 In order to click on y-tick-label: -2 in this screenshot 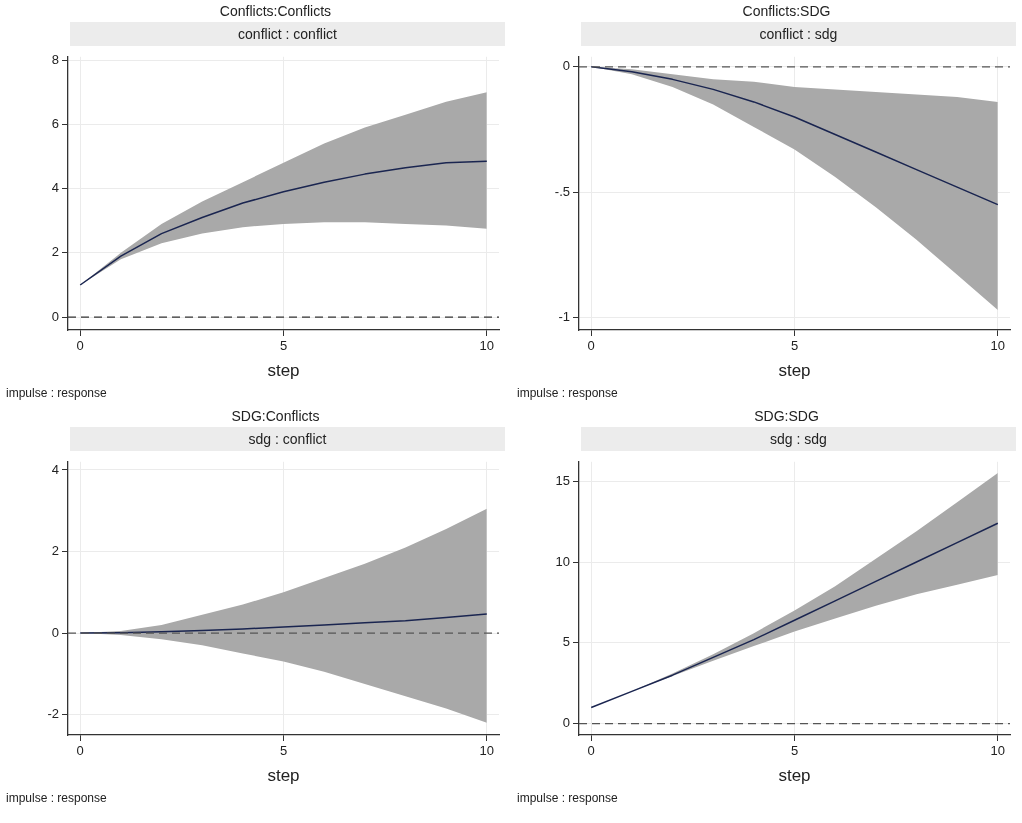, I will do `click(53, 714)`.